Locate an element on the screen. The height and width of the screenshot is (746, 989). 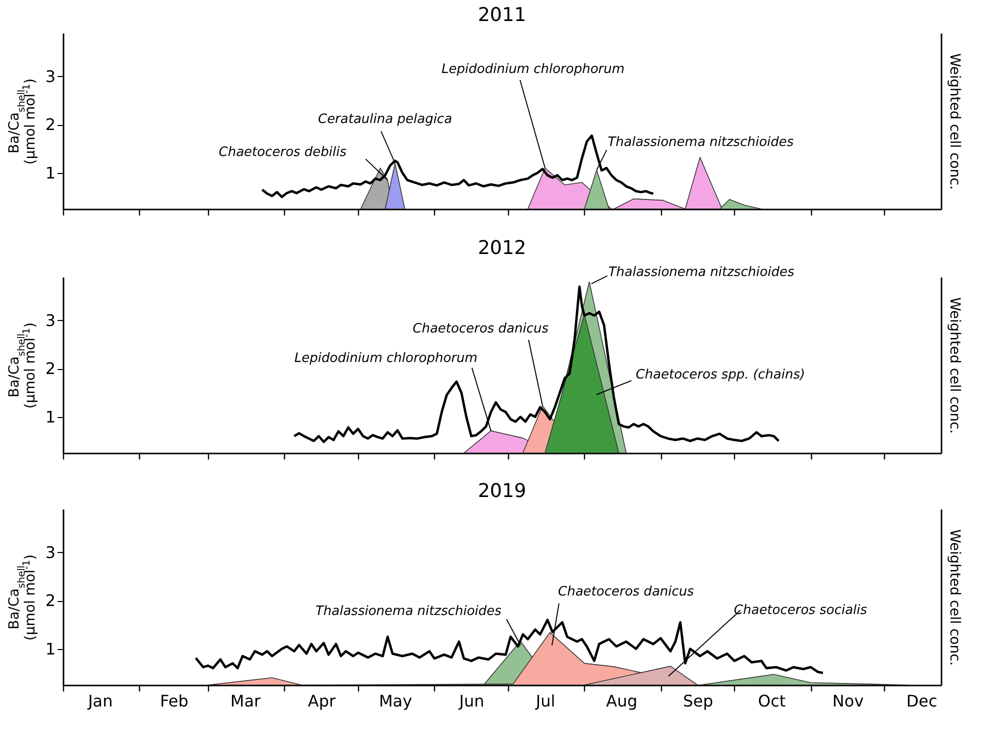
x-tick-label: Apr is located at coordinates (322, 701).